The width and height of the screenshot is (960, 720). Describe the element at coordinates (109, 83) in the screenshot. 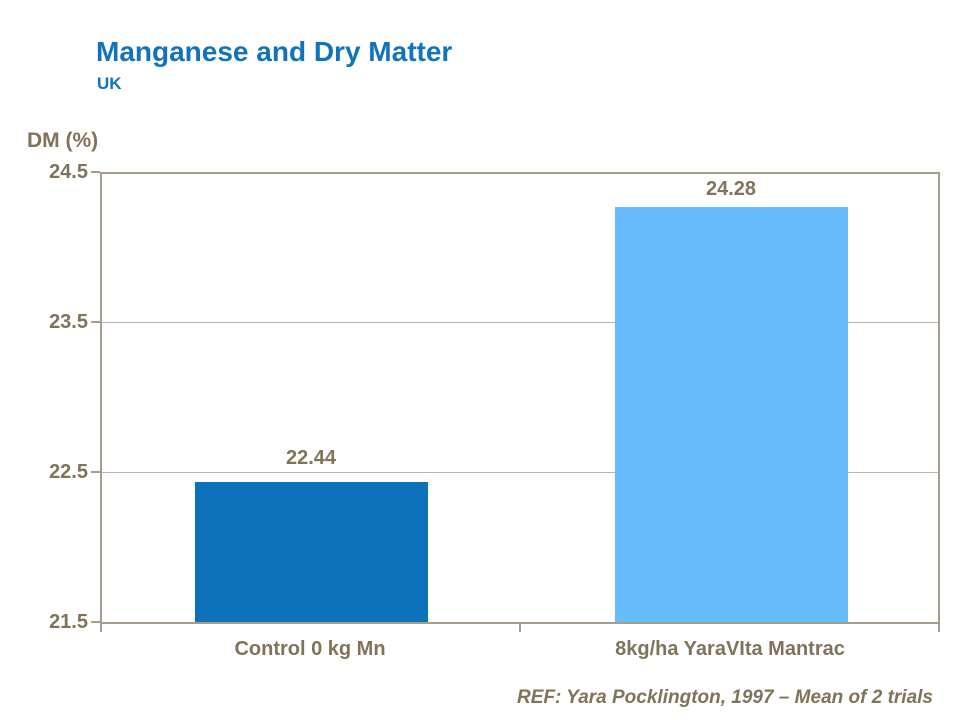

I see `chart-subtitle: UK` at that location.